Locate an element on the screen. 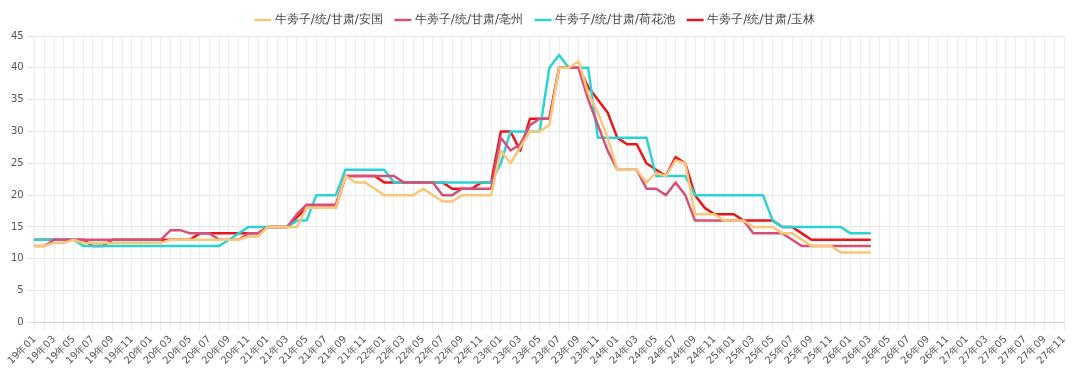 This screenshot has width=1080, height=374. y-tick-label: 10 is located at coordinates (17, 258).